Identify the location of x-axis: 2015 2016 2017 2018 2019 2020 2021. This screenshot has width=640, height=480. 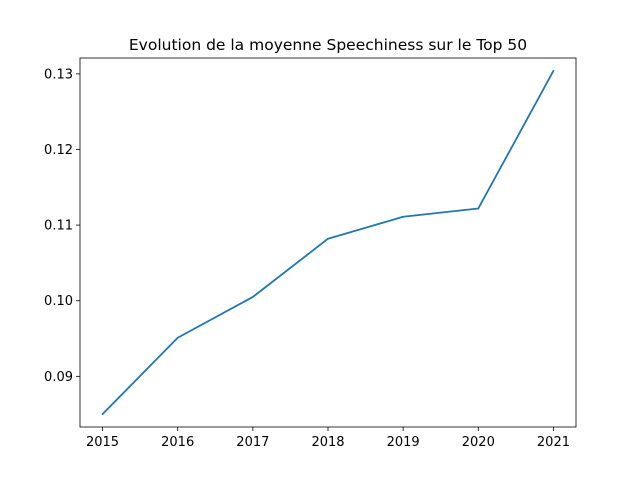
(328, 438).